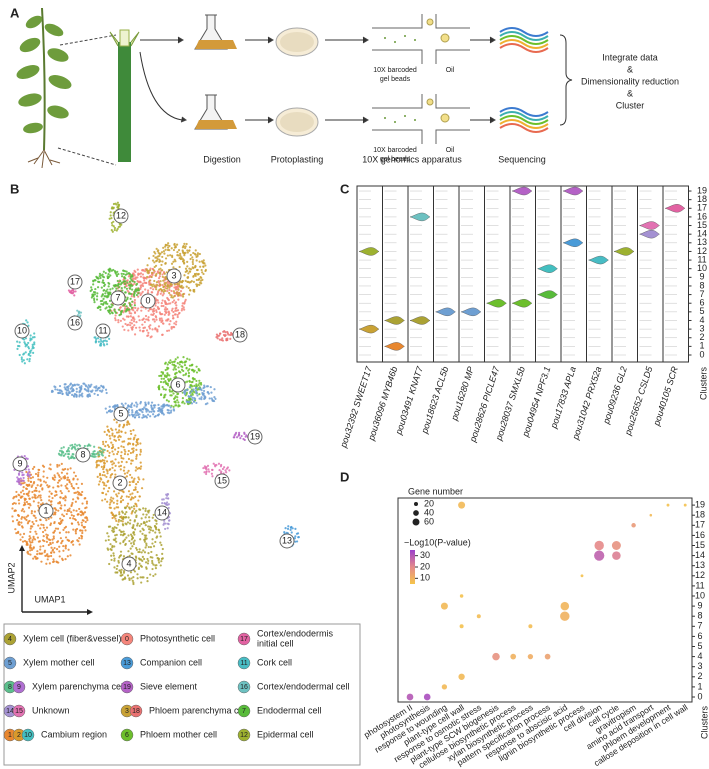 This screenshot has height=769, width=709. Describe the element at coordinates (15, 12) in the screenshot. I see `panel-label: A` at that location.